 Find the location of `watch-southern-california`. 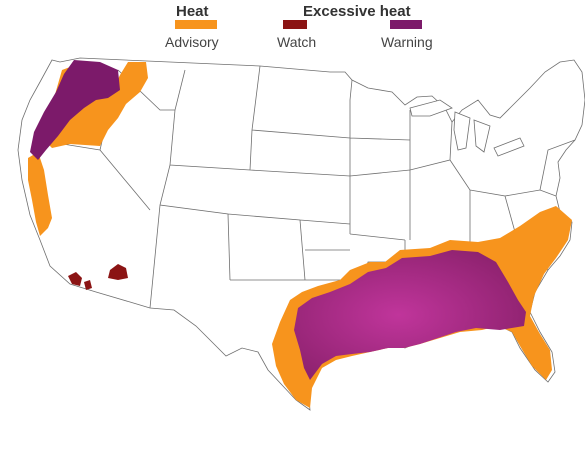

watch-southern-california is located at coordinates (75, 279).